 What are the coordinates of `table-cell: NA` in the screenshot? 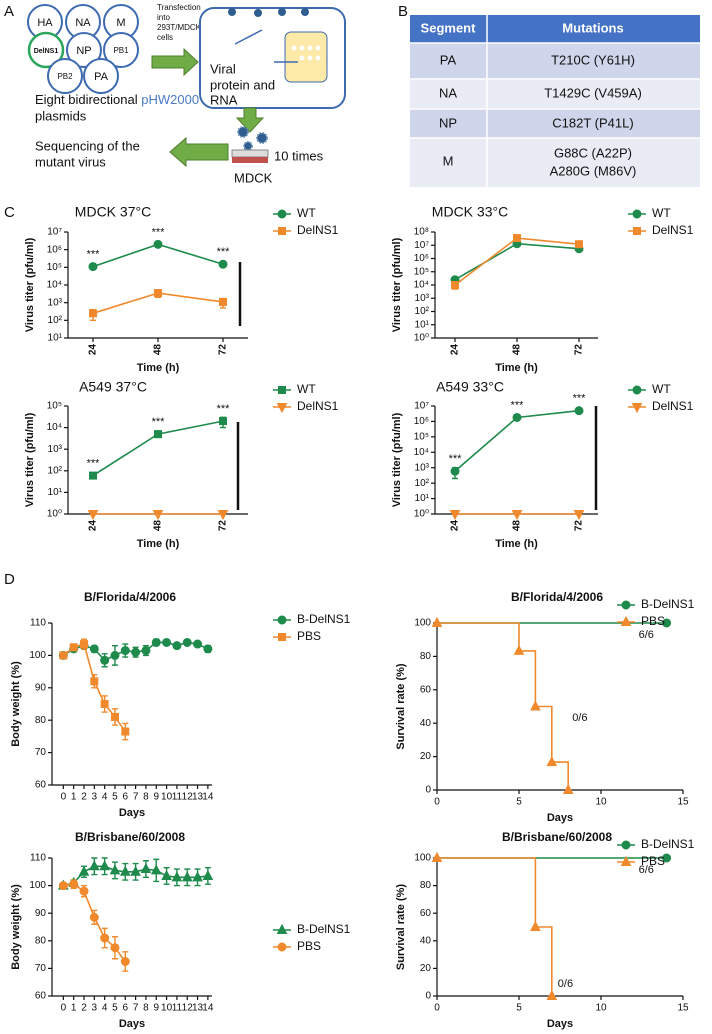 It's located at (448, 92).